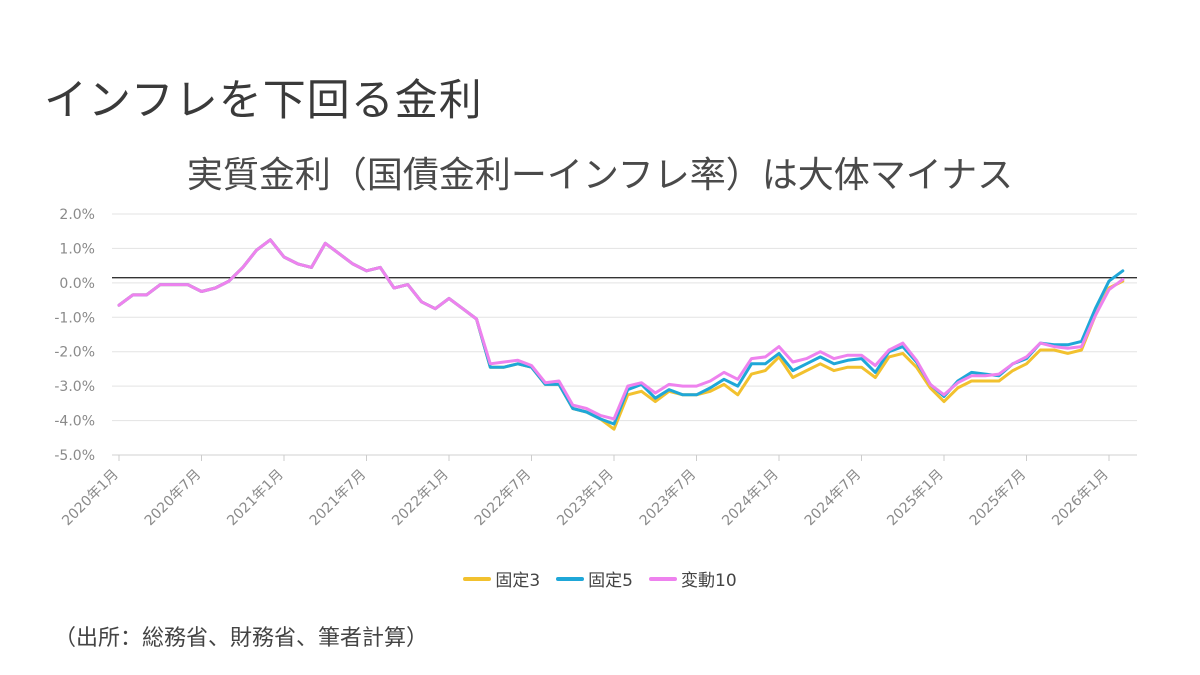 This screenshot has height=675, width=1200. I want to click on y-tick-label: -3.0%, so click(74, 387).